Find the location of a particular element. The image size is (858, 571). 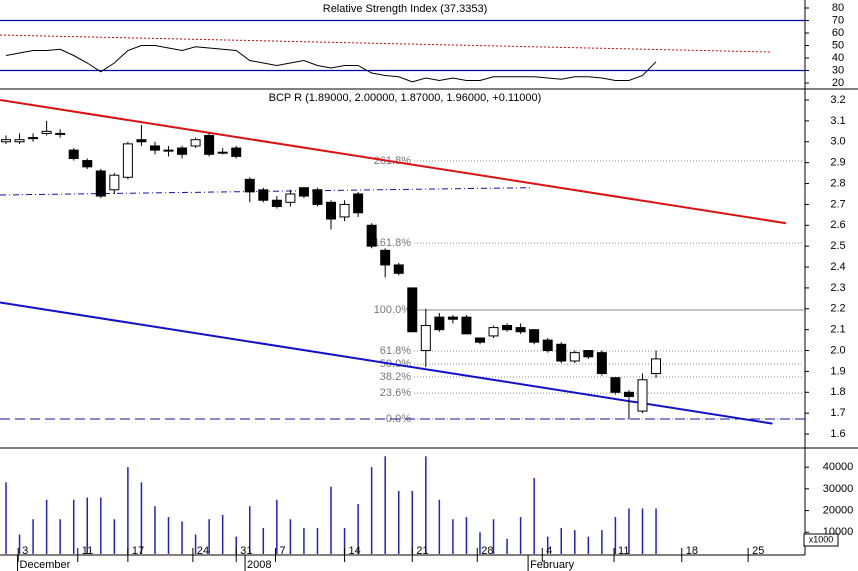

y-tick-label: 70 is located at coordinates (838, 20).